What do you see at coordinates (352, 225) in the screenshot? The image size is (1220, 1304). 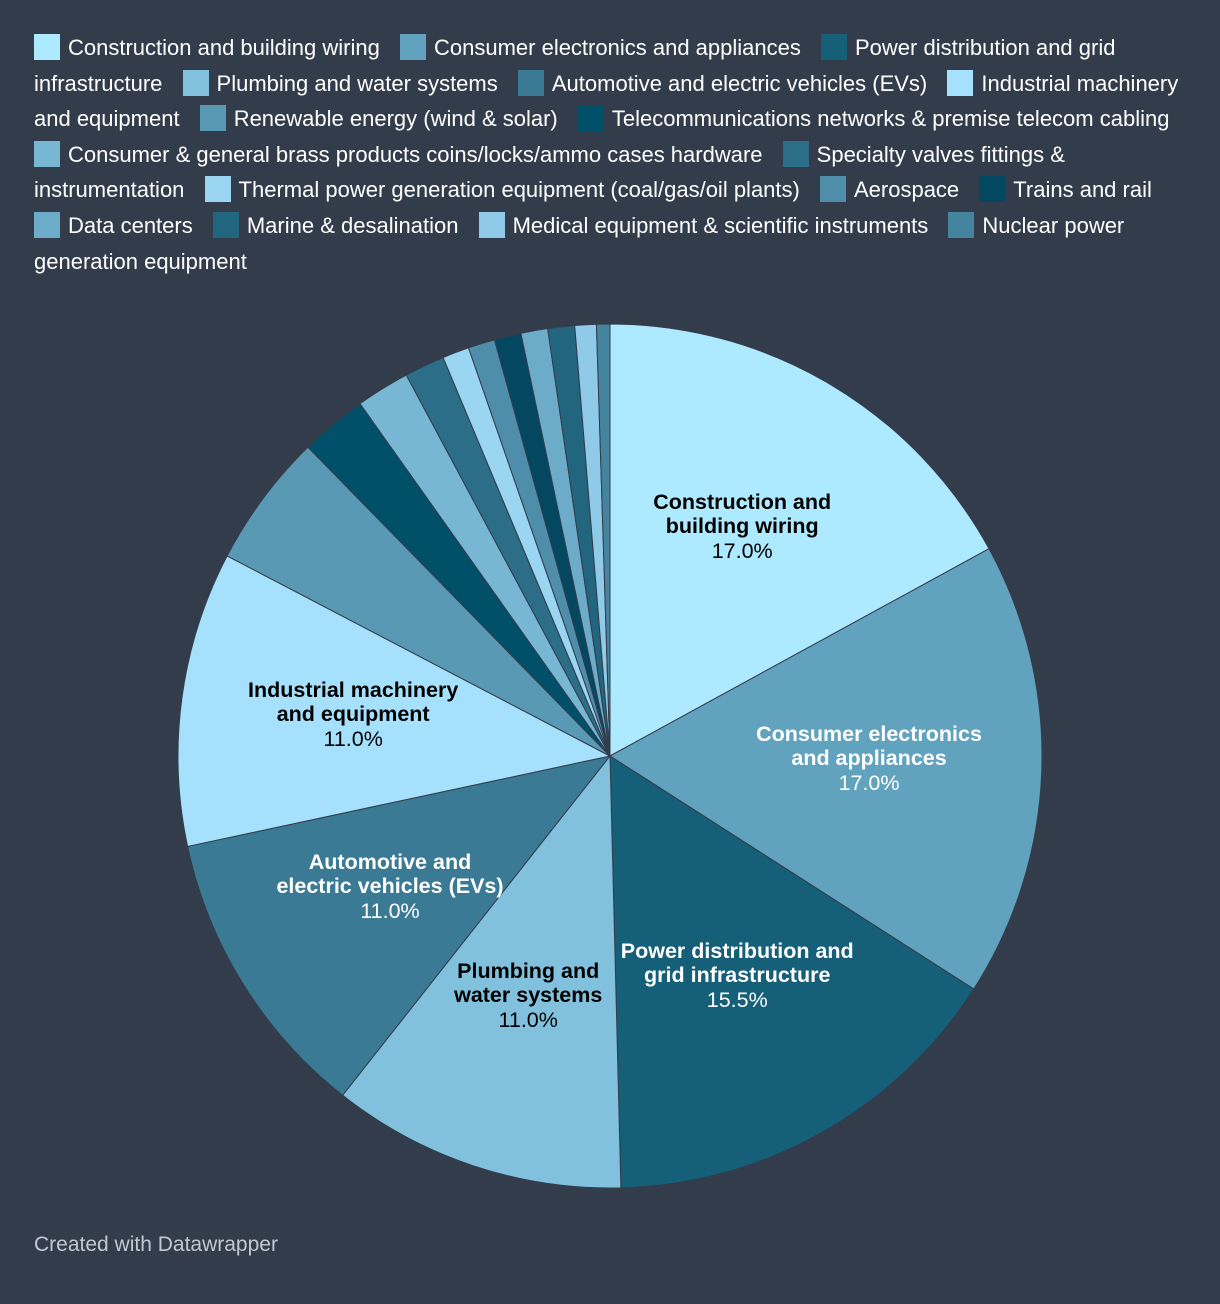 I see `legend-label: Marine & desalination` at bounding box center [352, 225].